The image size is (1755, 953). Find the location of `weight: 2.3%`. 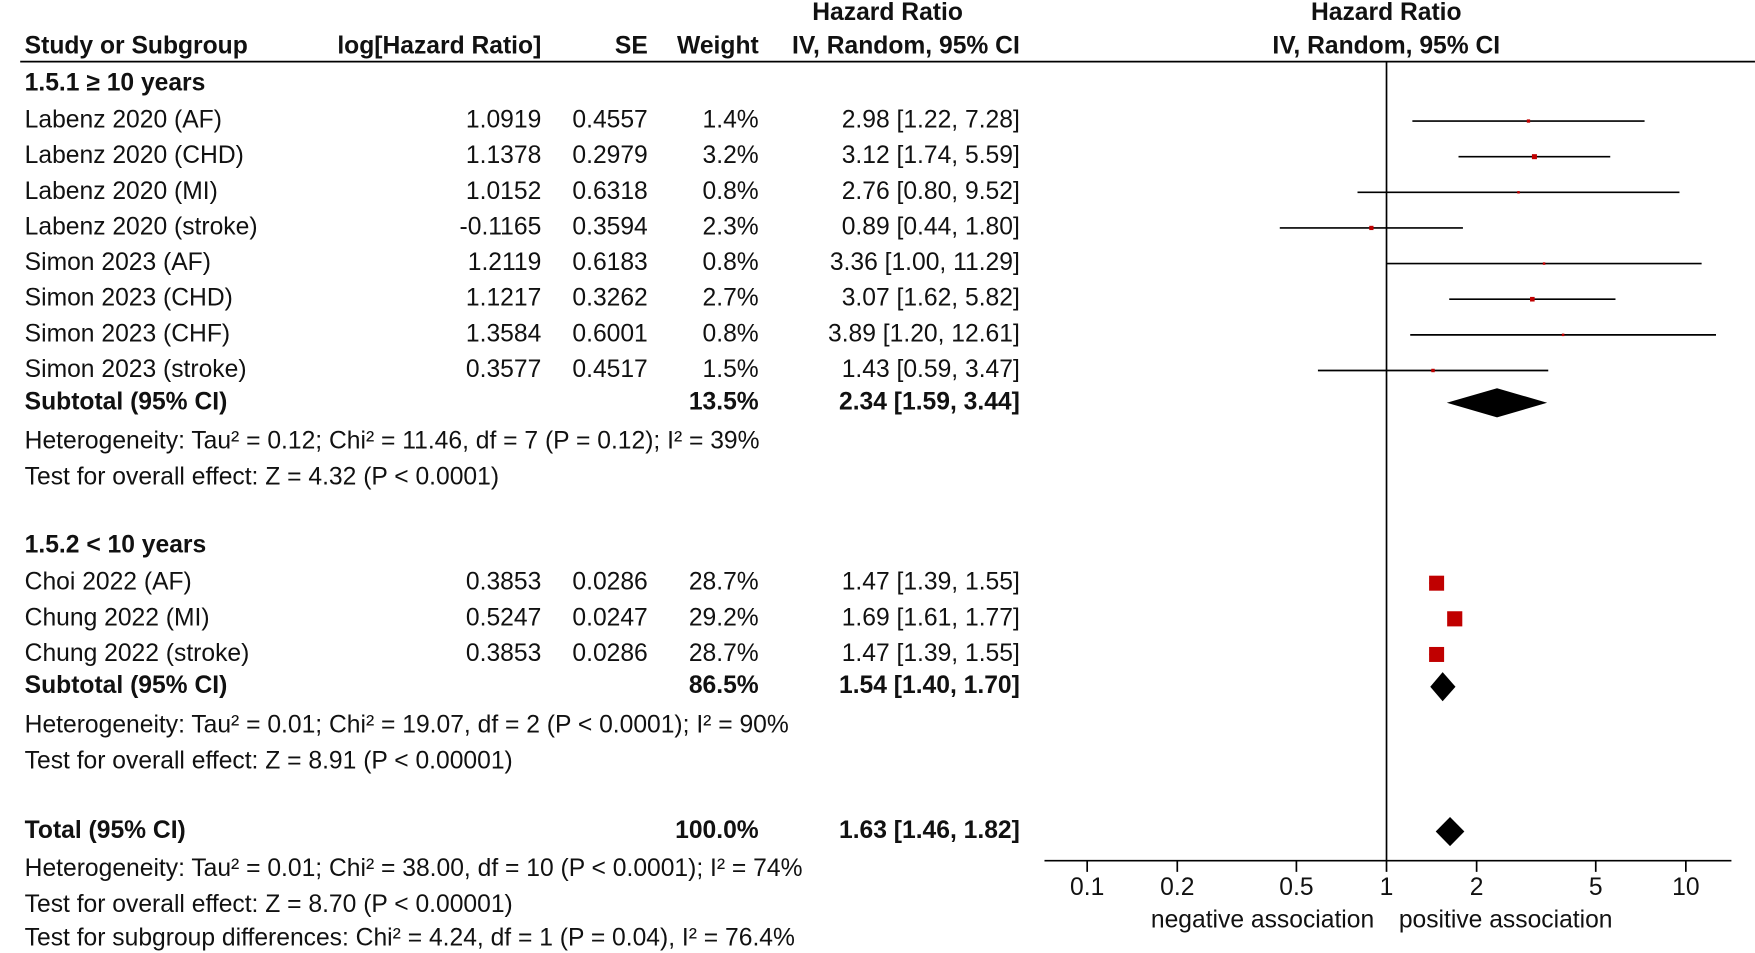

weight: 2.3% is located at coordinates (731, 226).